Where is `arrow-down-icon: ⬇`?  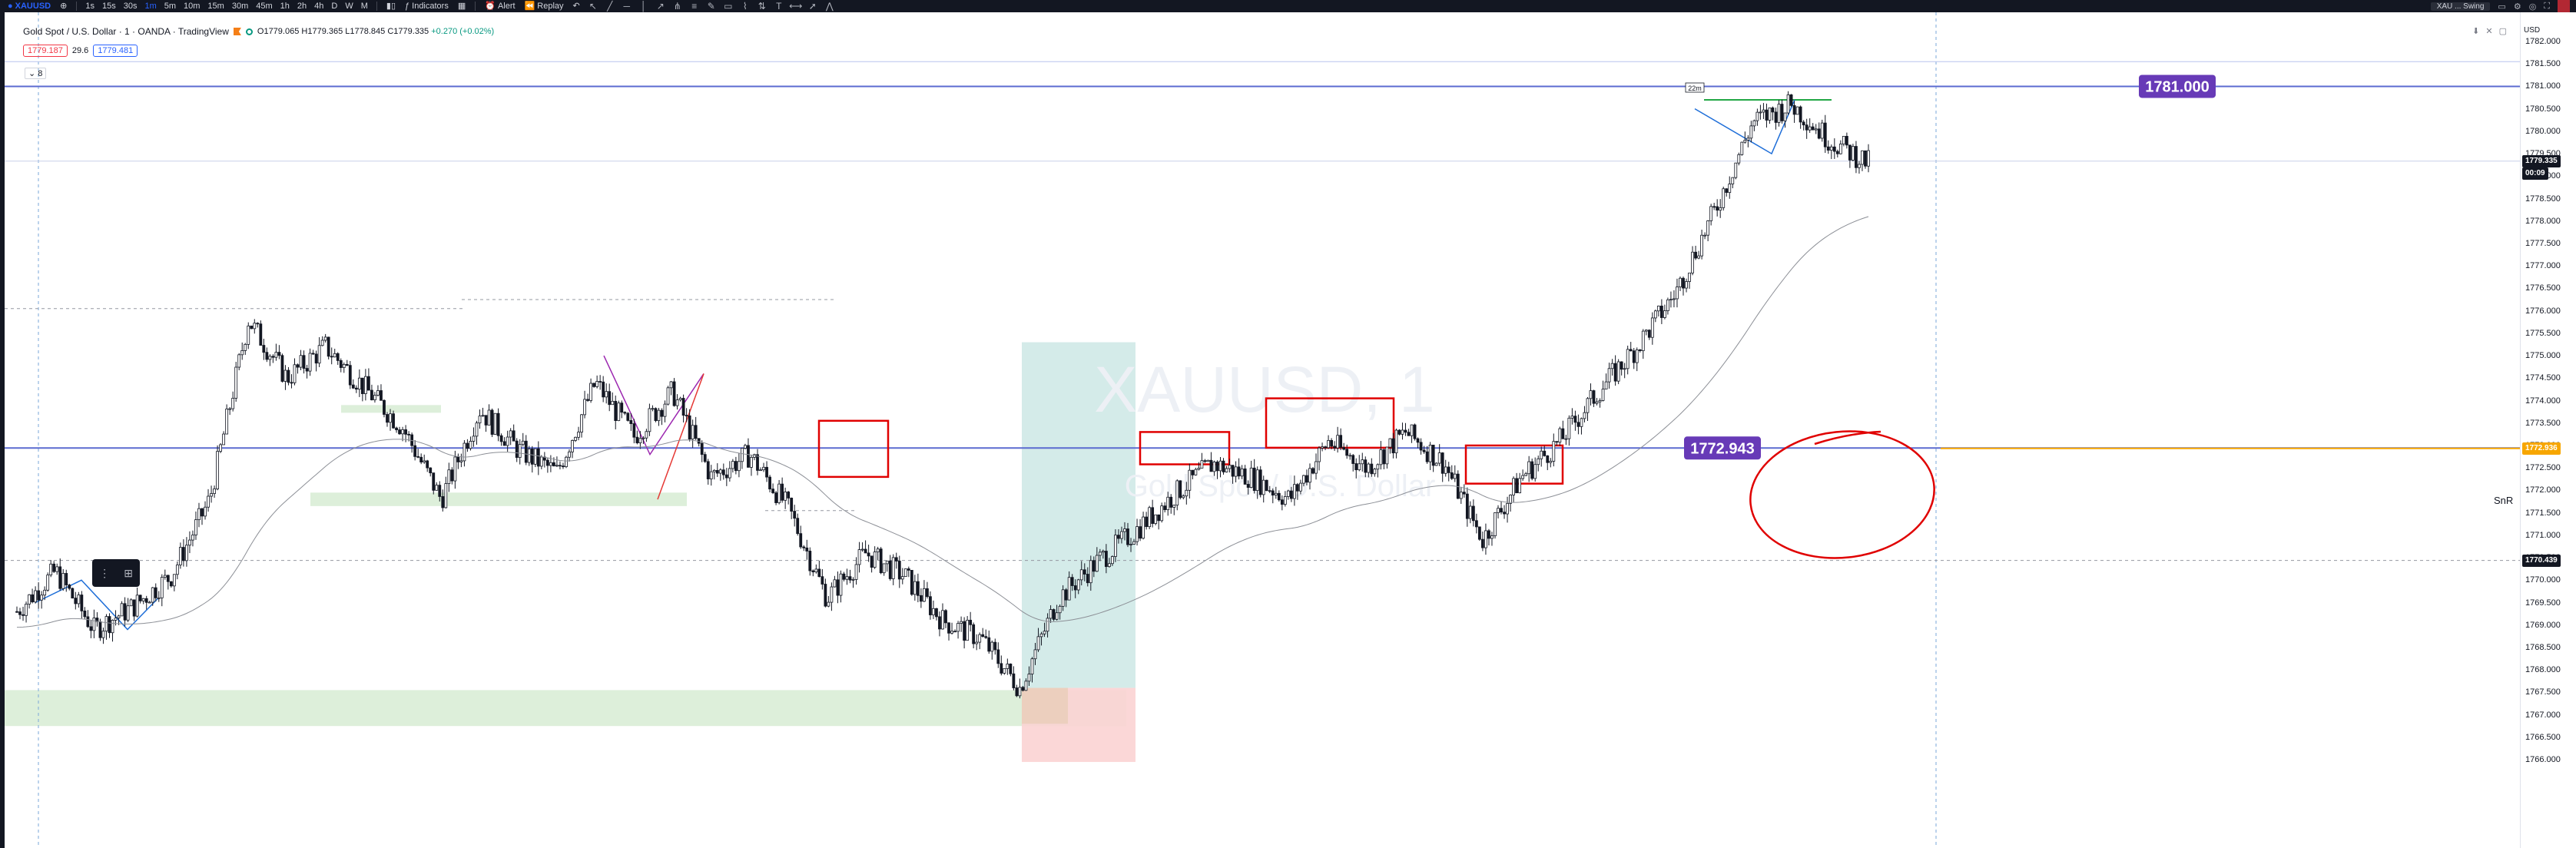
arrow-down-icon: ⬇ is located at coordinates (2476, 31).